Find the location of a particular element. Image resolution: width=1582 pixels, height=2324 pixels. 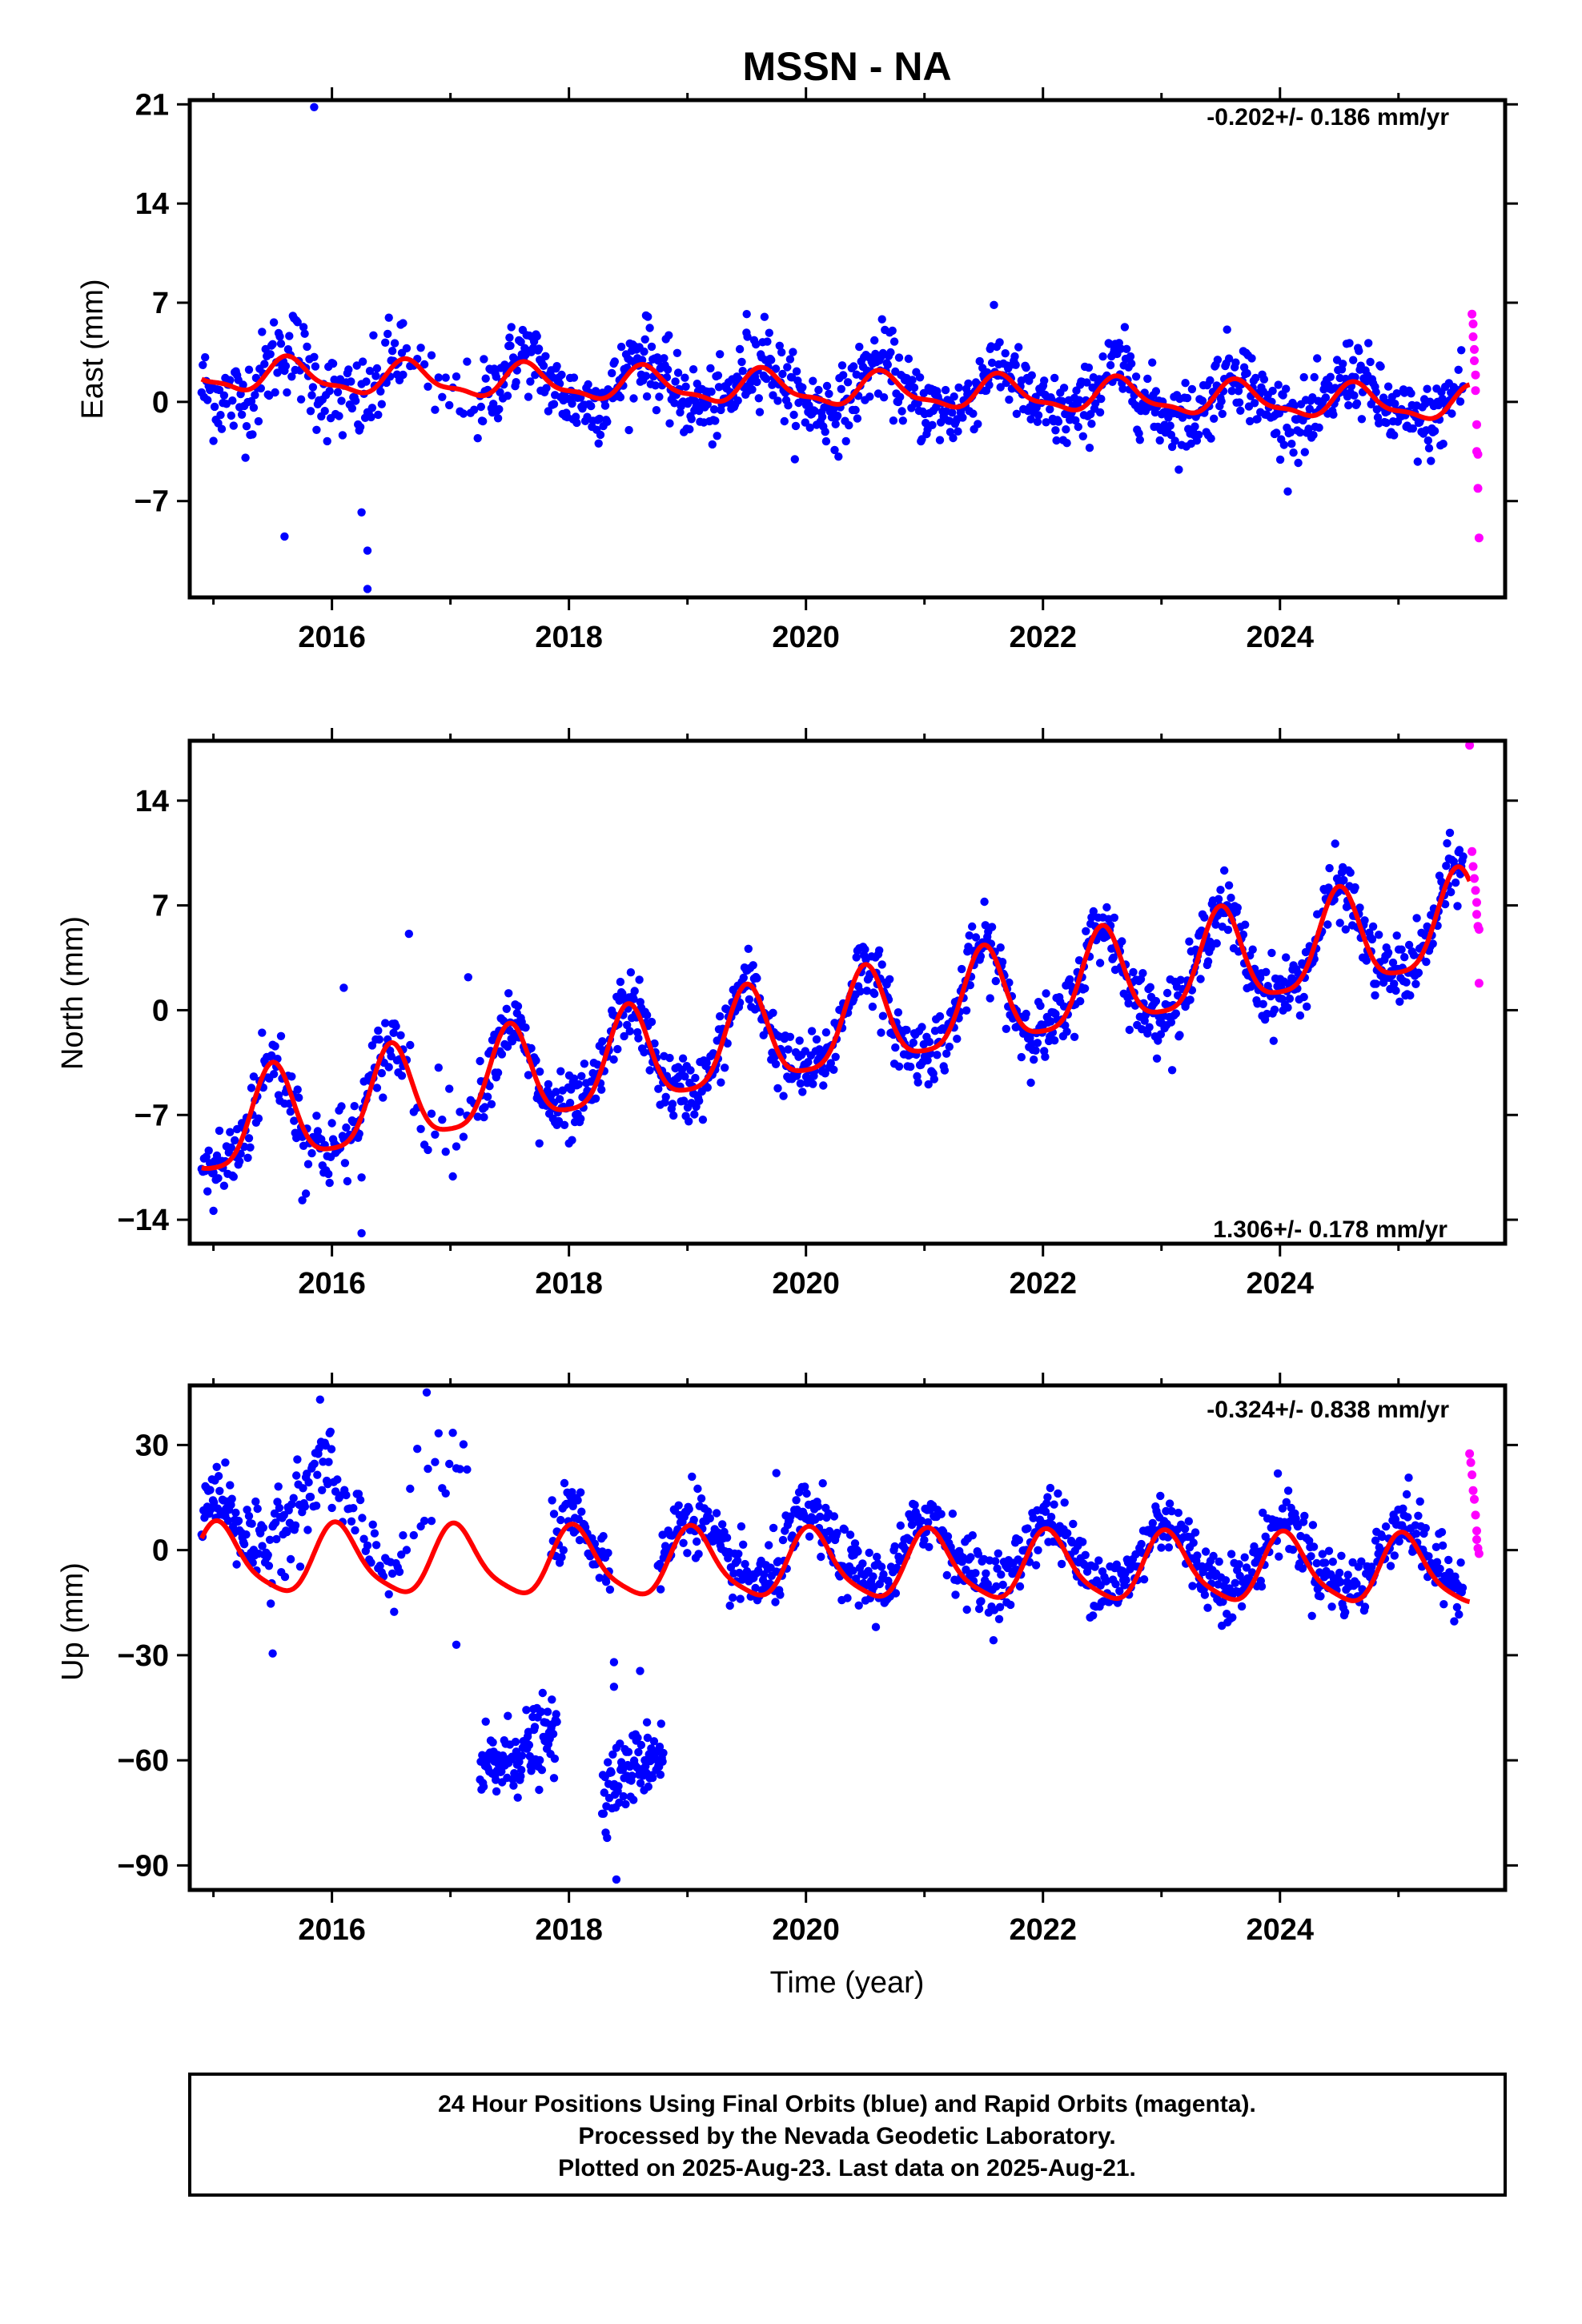

north-ylabel: North (mm) is located at coordinates (73, 993).